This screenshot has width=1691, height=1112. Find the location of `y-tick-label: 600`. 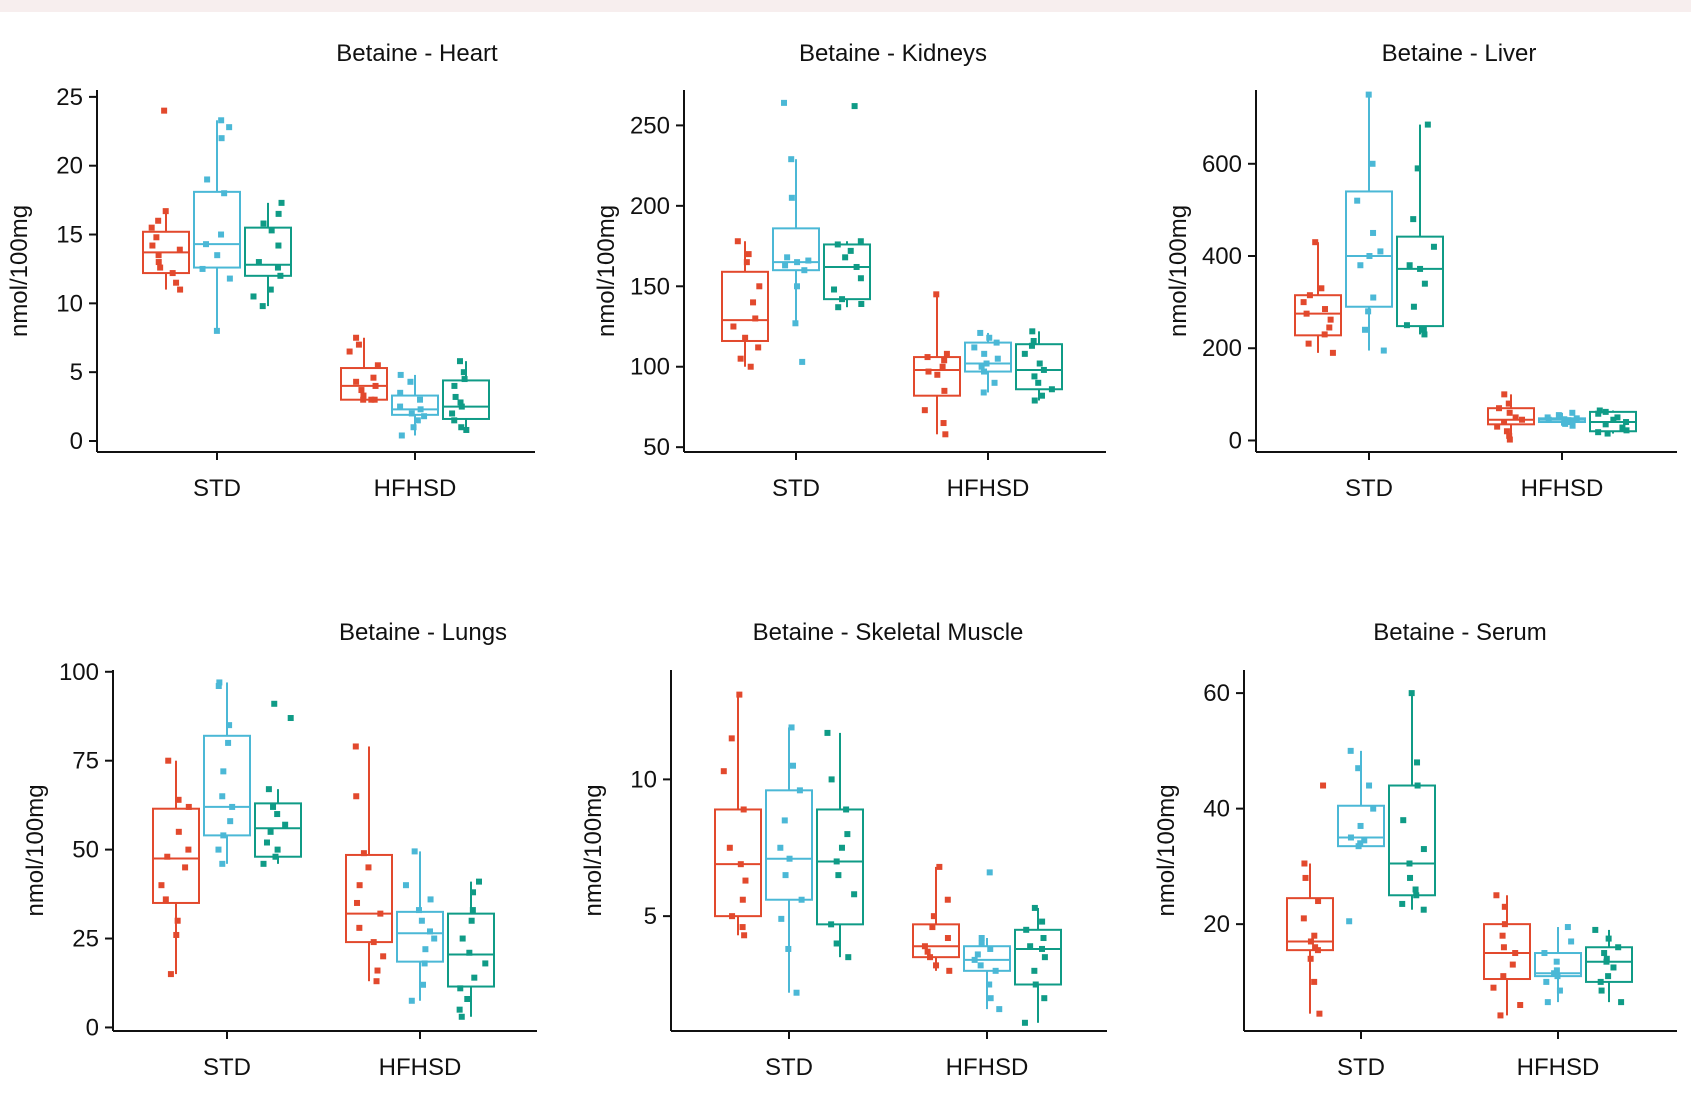

y-tick-label: 600 is located at coordinates (1222, 164).